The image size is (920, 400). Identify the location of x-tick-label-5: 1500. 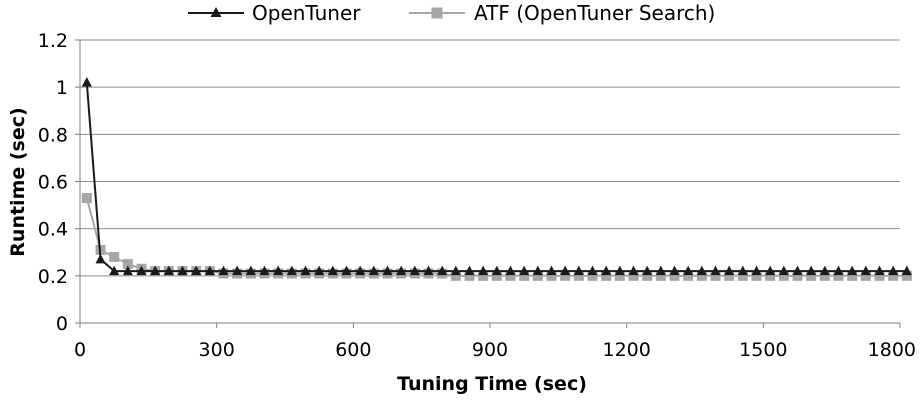
(763, 350).